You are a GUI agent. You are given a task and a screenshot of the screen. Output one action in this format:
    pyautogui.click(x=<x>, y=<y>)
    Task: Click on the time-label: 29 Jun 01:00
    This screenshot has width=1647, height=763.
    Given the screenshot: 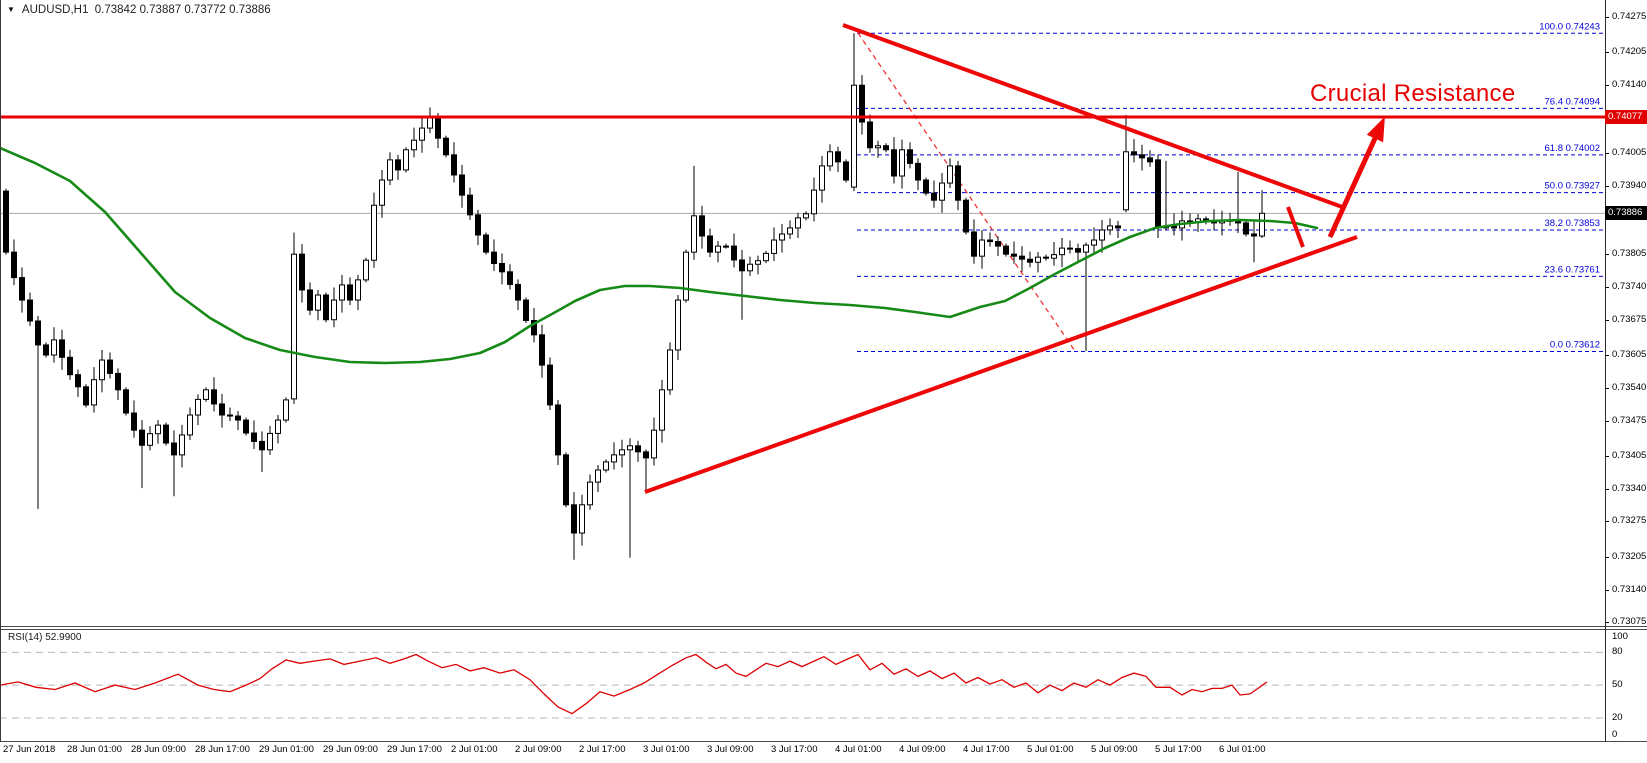 What is the action you would take?
    pyautogui.click(x=286, y=749)
    